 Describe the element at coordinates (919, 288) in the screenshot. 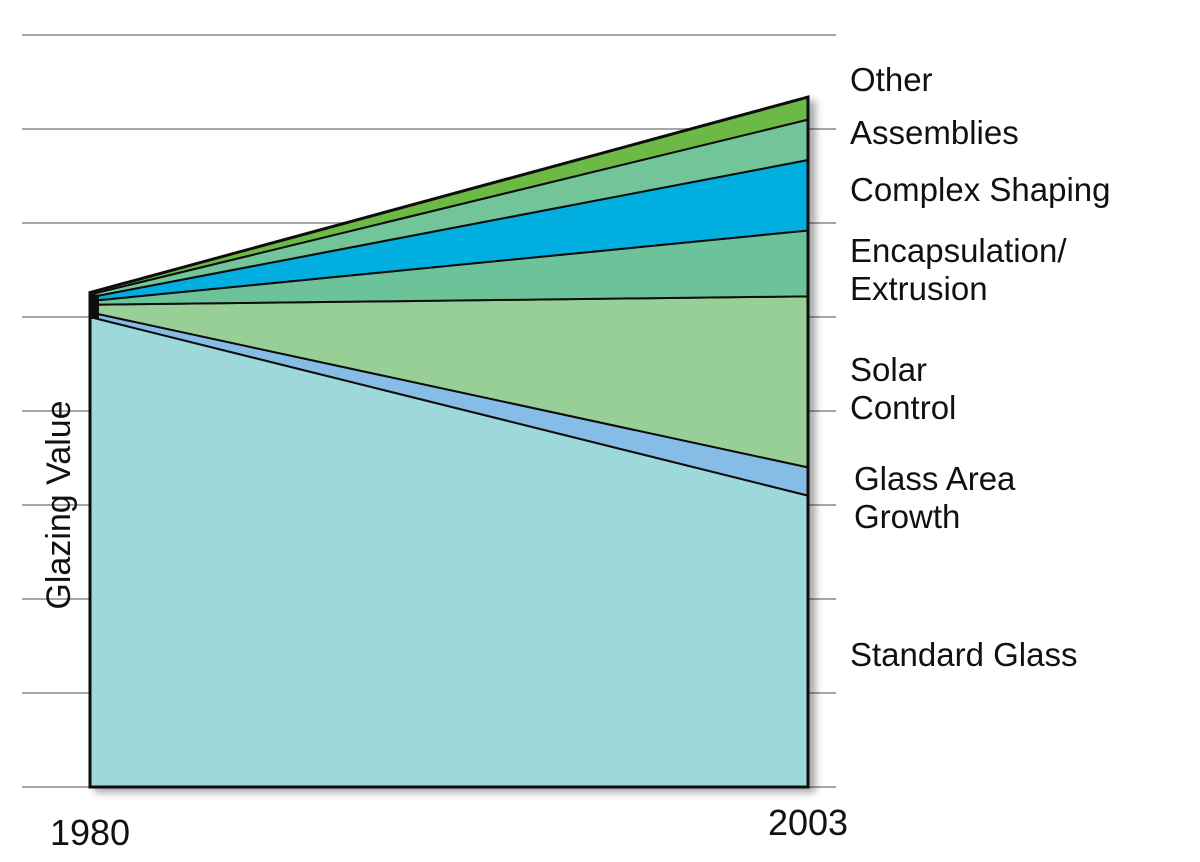

I see `label-encapsulation-extrusion-line-2: Extrusion` at that location.